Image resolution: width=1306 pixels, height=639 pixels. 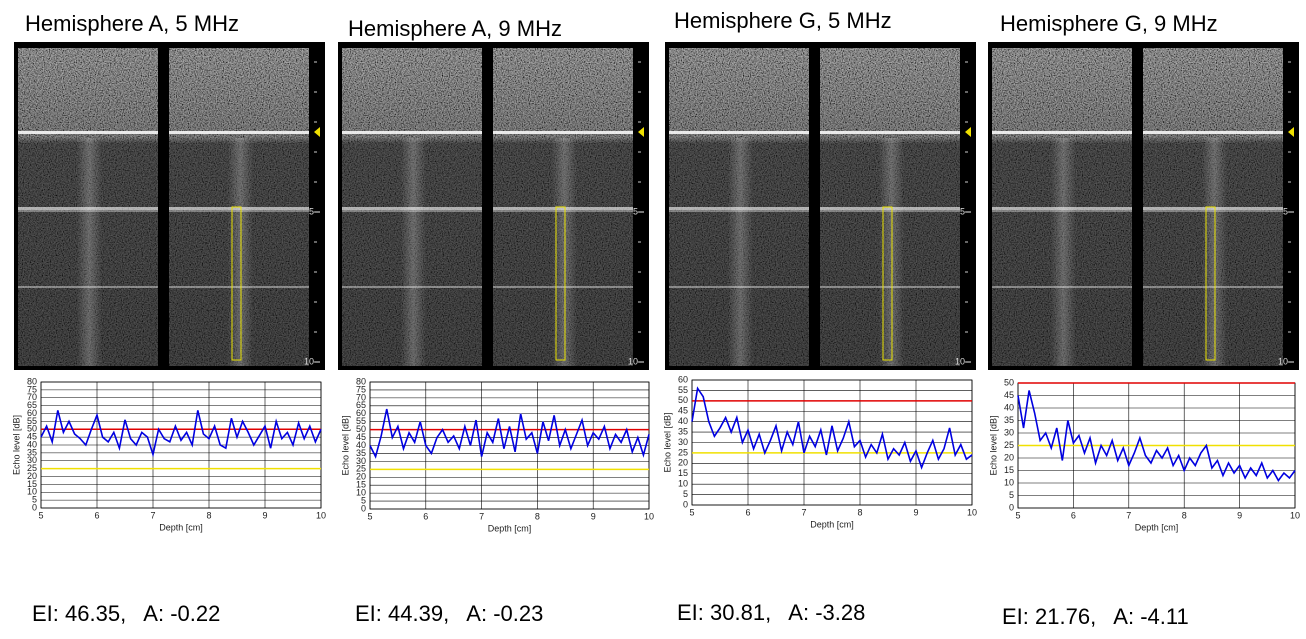 What do you see at coordinates (32, 405) in the screenshot?
I see `y-tick-label: 65` at bounding box center [32, 405].